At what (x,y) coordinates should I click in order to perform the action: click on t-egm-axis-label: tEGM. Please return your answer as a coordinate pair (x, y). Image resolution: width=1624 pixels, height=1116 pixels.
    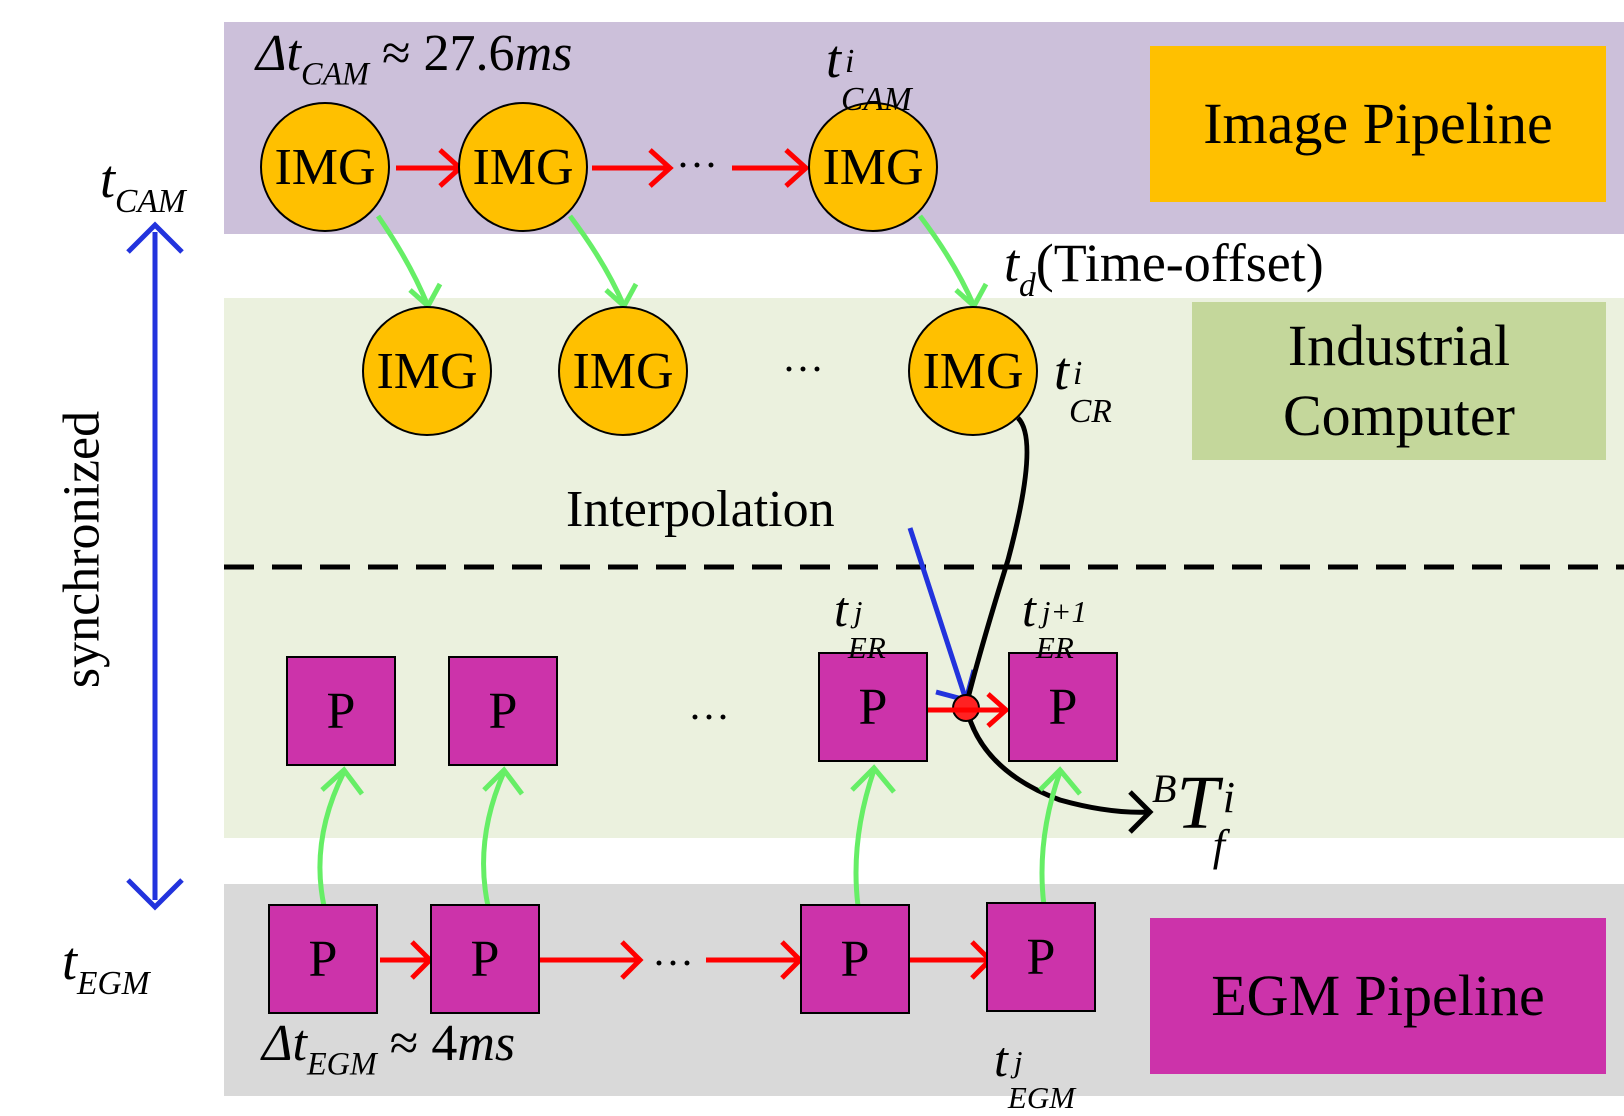
    Looking at the image, I should click on (106, 966).